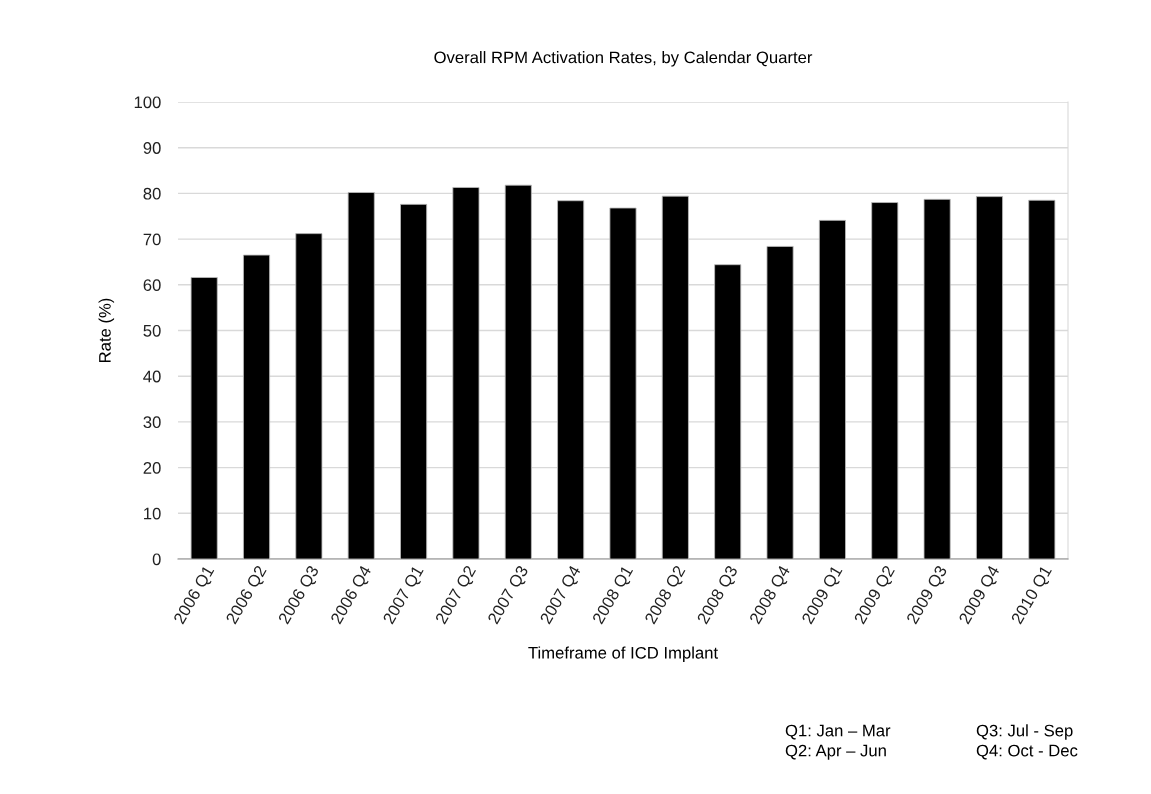 The image size is (1151, 794). What do you see at coordinates (152, 285) in the screenshot?
I see `y-tick-label: 60` at bounding box center [152, 285].